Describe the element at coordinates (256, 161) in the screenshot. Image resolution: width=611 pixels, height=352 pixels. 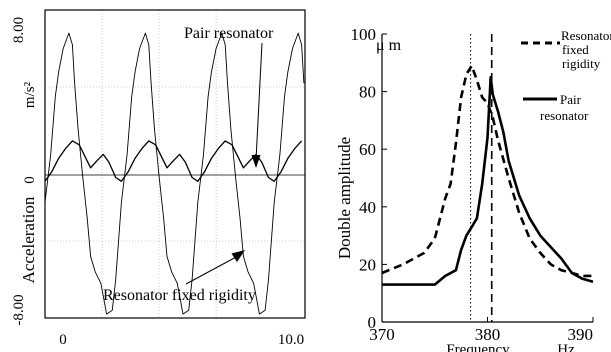
I see `annotation-pair-arrowhead` at that location.